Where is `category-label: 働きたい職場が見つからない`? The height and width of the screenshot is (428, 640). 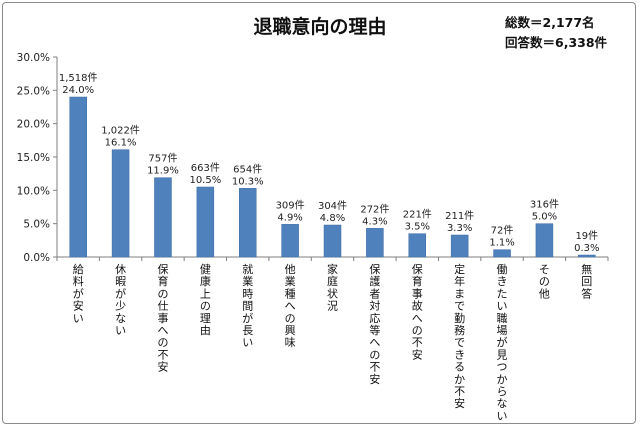
category-label: 働きたい職場が見つからない is located at coordinates (502, 342).